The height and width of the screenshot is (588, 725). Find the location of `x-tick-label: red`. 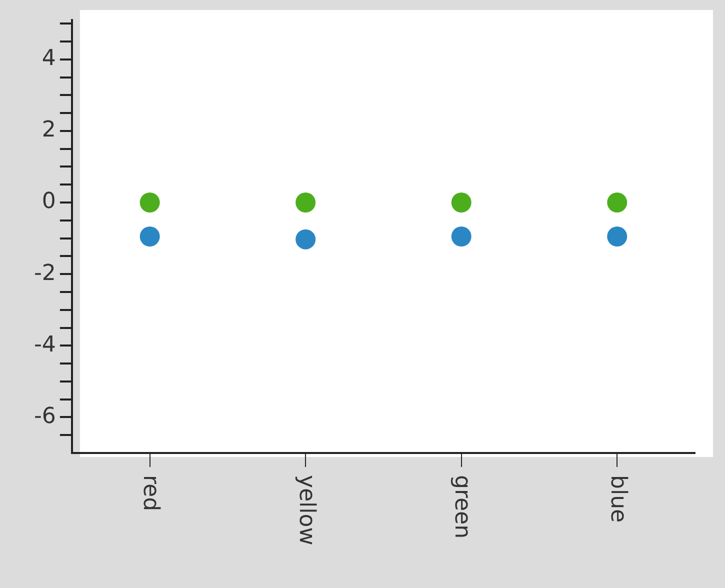

x-tick-label: red is located at coordinates (151, 493).